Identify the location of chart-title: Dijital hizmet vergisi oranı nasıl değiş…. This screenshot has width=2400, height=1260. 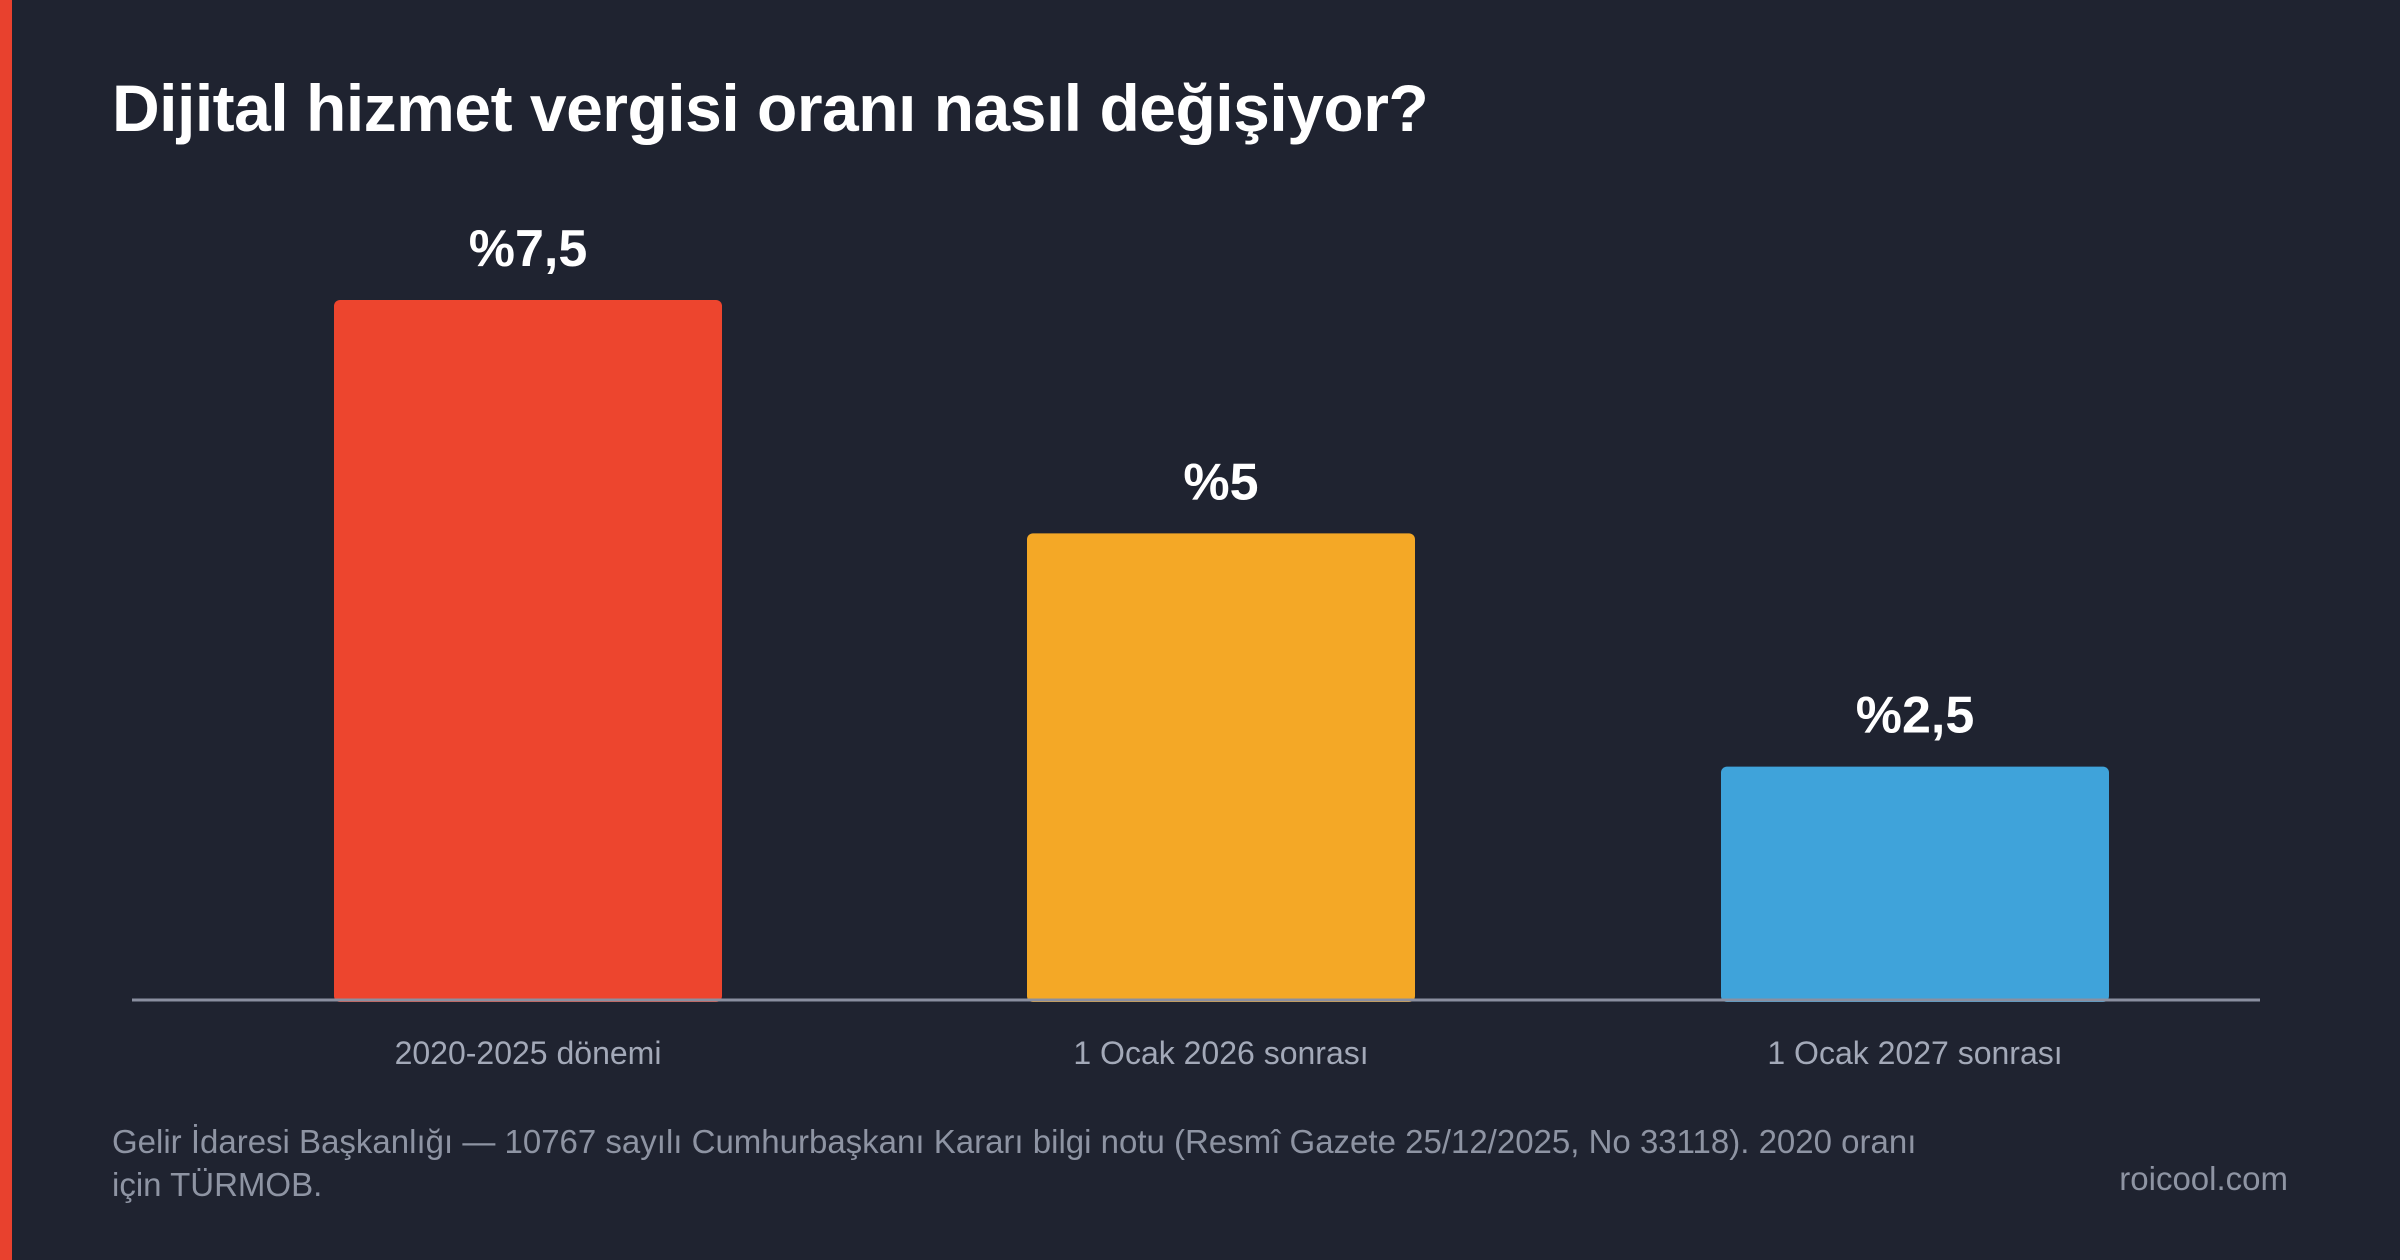
(770, 108).